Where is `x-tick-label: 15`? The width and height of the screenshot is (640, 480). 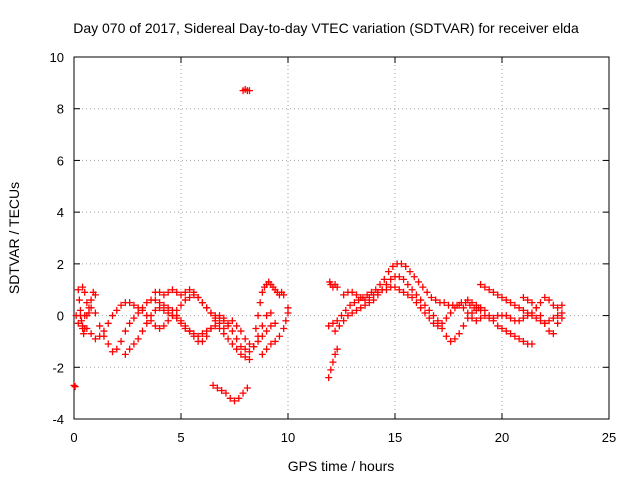
x-tick-label: 15 is located at coordinates (395, 437).